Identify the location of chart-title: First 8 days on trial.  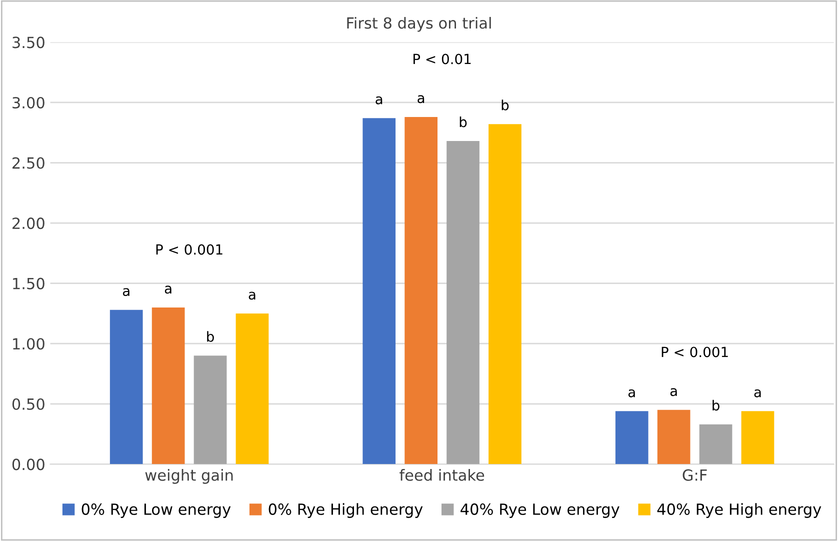
(419, 24).